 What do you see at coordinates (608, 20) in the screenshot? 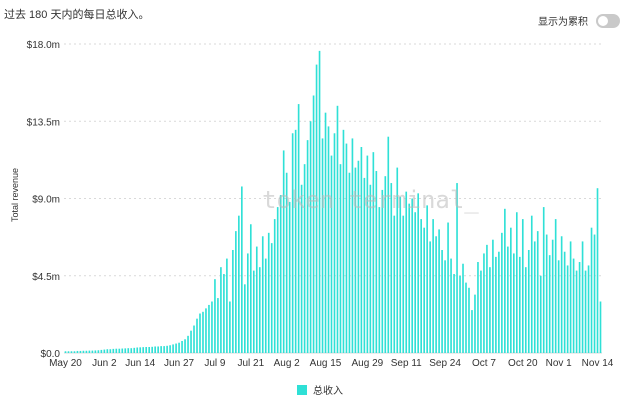
I see `cumulative-toggle-switch` at bounding box center [608, 20].